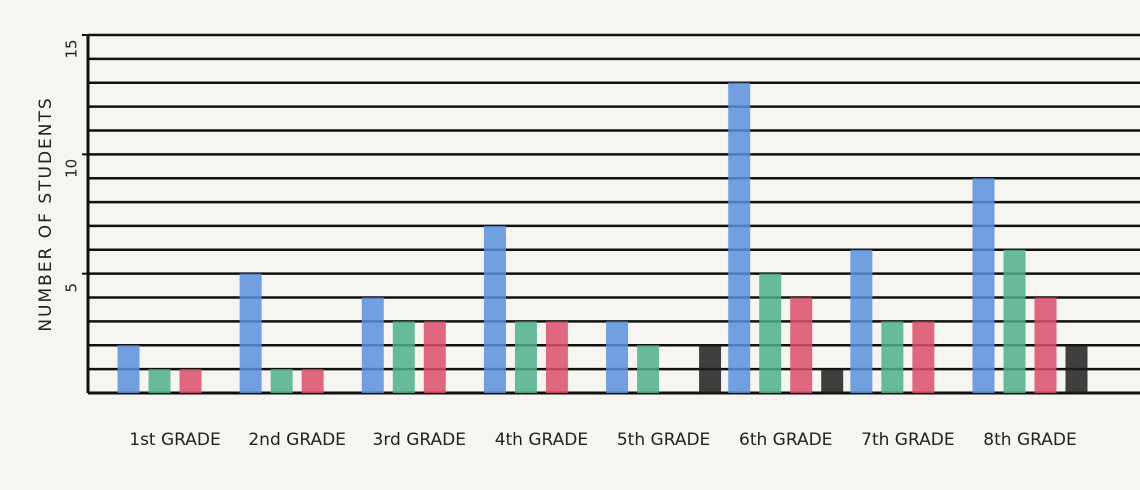 The image size is (1140, 490). What do you see at coordinates (72, 168) in the screenshot?
I see `y-tick-label: 10` at bounding box center [72, 168].